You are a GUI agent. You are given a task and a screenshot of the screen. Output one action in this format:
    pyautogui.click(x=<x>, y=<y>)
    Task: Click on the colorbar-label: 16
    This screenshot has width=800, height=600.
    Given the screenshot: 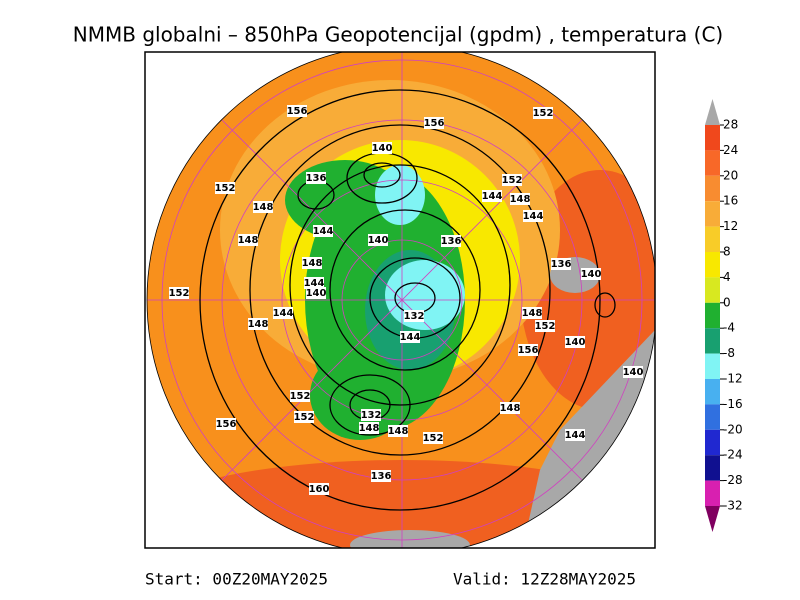 What is the action you would take?
    pyautogui.click(x=730, y=201)
    